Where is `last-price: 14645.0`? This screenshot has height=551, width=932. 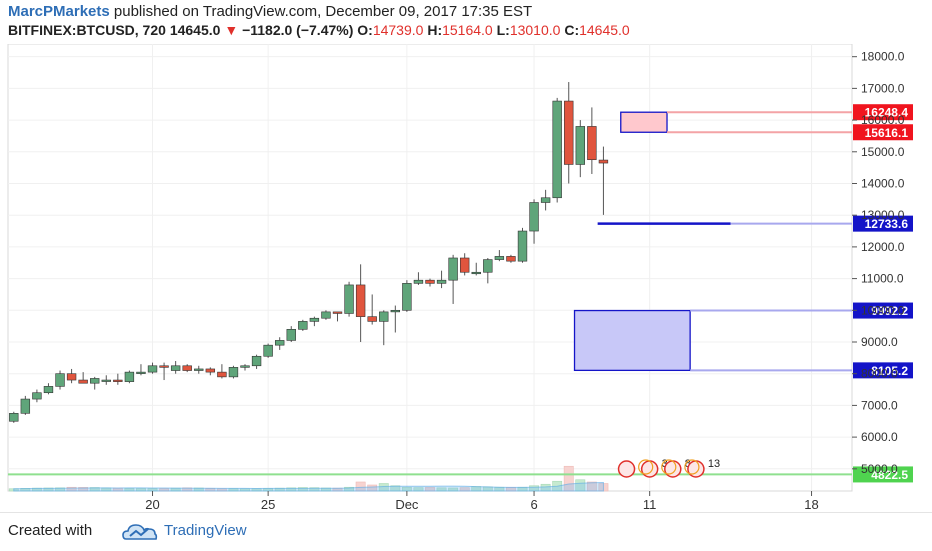
last-price: 14645.0 is located at coordinates (195, 30).